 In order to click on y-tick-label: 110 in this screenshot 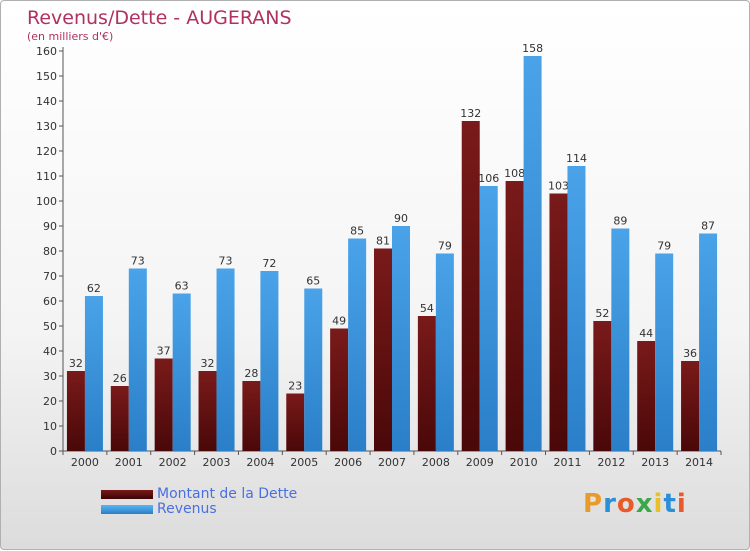, I will do `click(46, 176)`.